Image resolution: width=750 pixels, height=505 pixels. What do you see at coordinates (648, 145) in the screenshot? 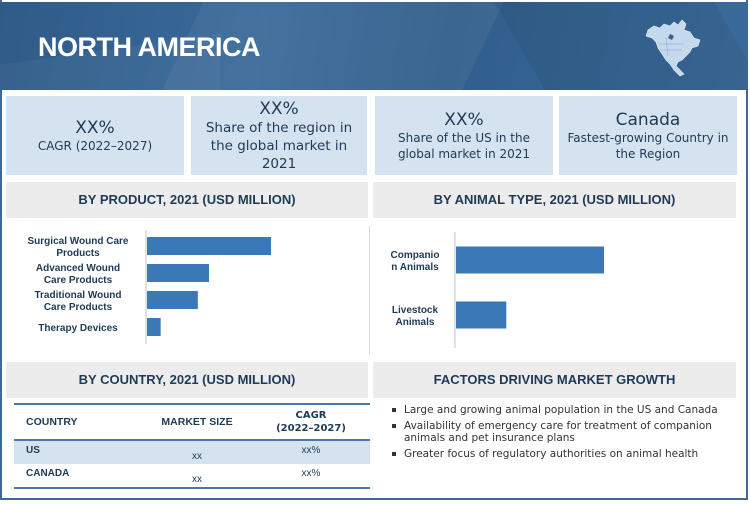
I see `kpi-label: Fastest-growing Country in the Region` at bounding box center [648, 145].